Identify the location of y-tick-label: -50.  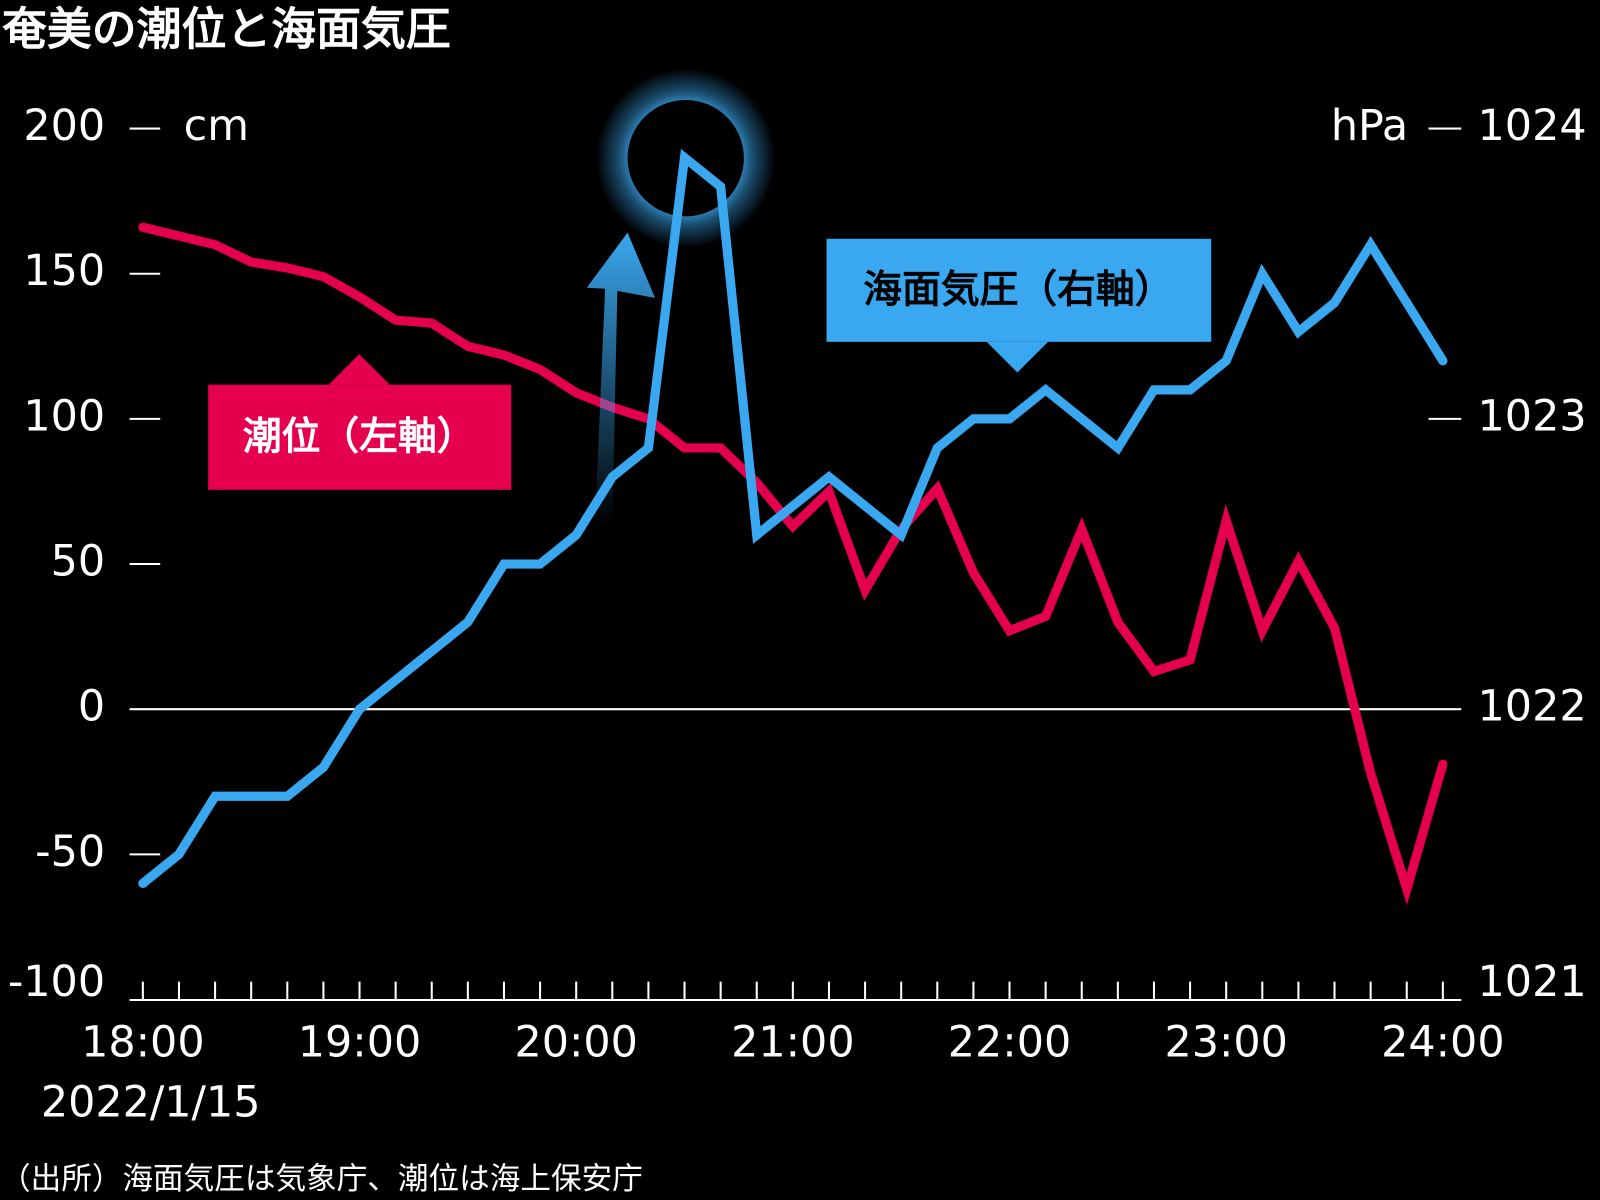
(70, 852).